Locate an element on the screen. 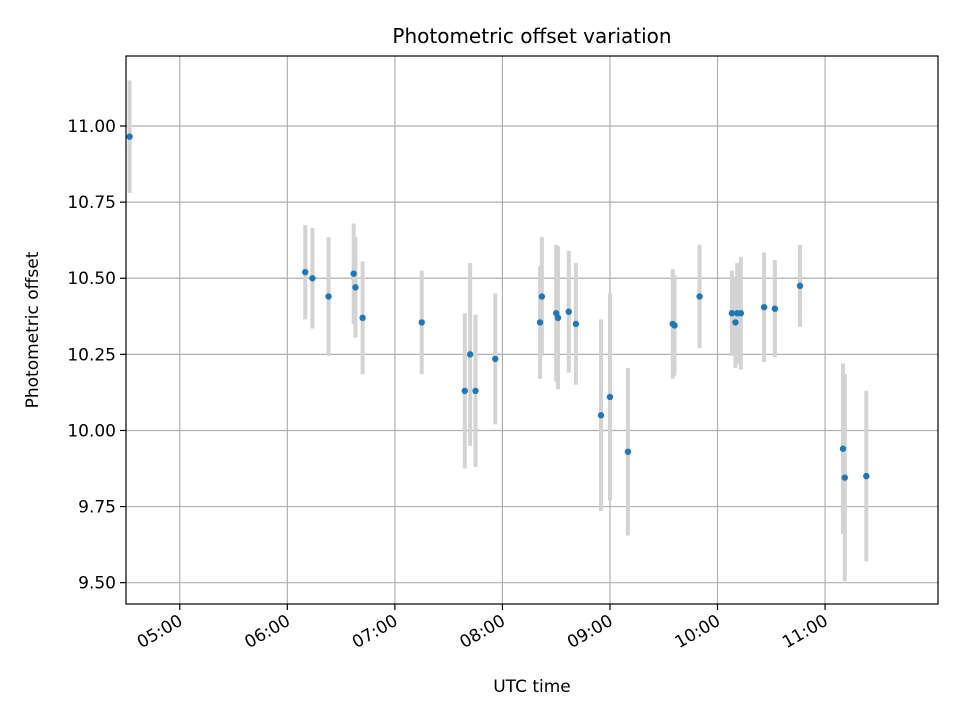  y-tick-label: 9.75 is located at coordinates (97, 508).